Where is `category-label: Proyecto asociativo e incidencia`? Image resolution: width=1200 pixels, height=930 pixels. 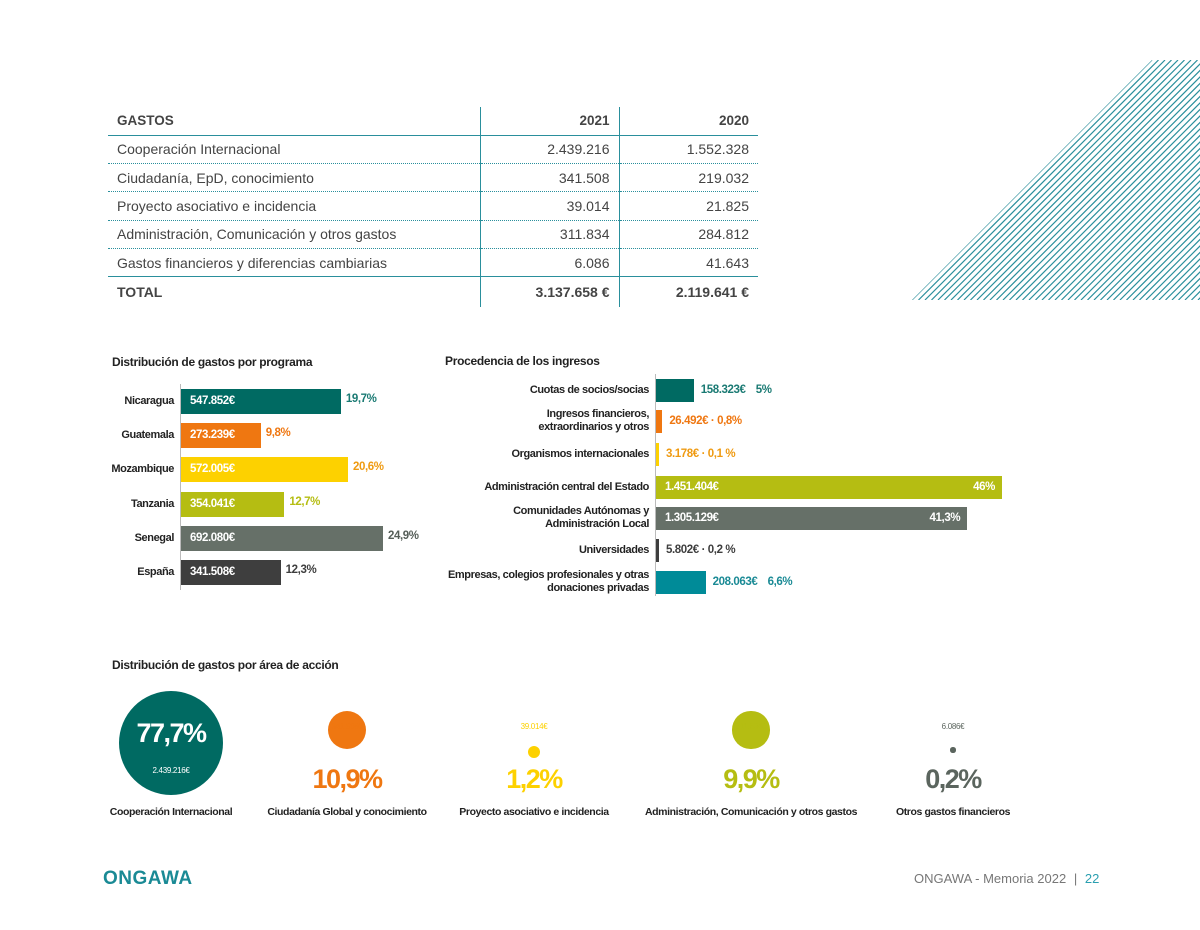 category-label: Proyecto asociativo e incidencia is located at coordinates (534, 812).